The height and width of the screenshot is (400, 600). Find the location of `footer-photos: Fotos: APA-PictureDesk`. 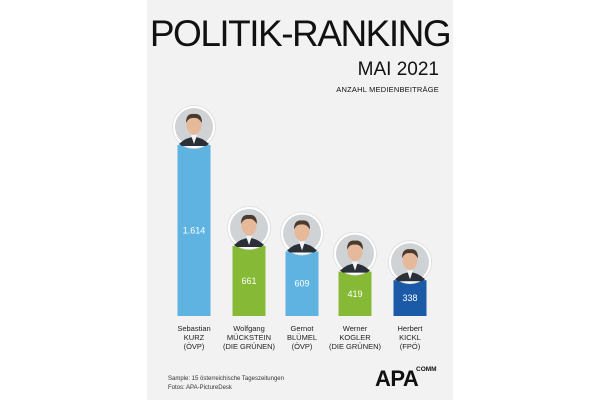

footer-photos: Fotos: APA-PictureDesk is located at coordinates (200, 388).